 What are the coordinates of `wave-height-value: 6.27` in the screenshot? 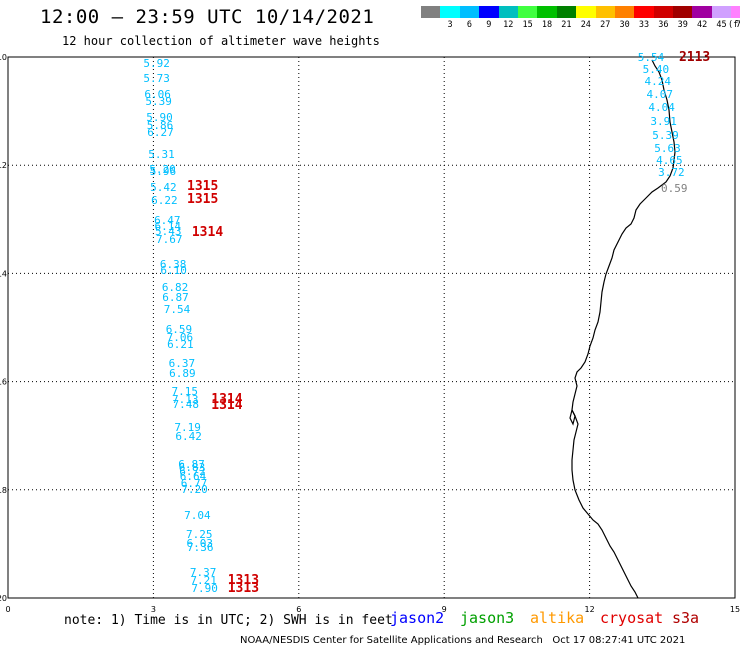 It's located at (160, 132).